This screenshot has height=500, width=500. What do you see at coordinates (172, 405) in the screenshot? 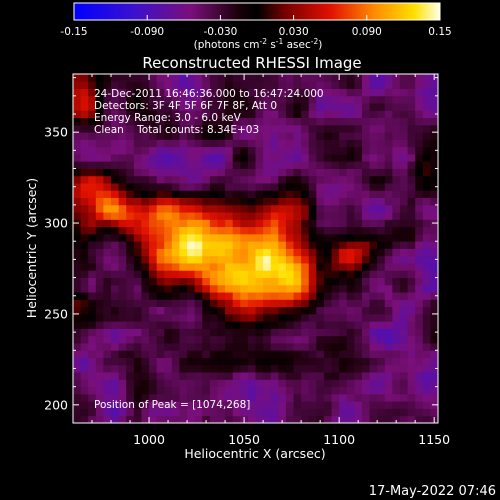
I see `peak-position-label: Position of Peak = [1074,268]` at bounding box center [172, 405].